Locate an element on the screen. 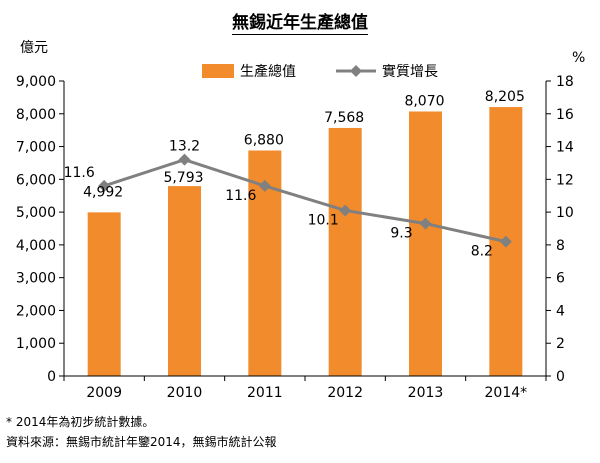 The height and width of the screenshot is (463, 600). bar-2013 is located at coordinates (425, 243).